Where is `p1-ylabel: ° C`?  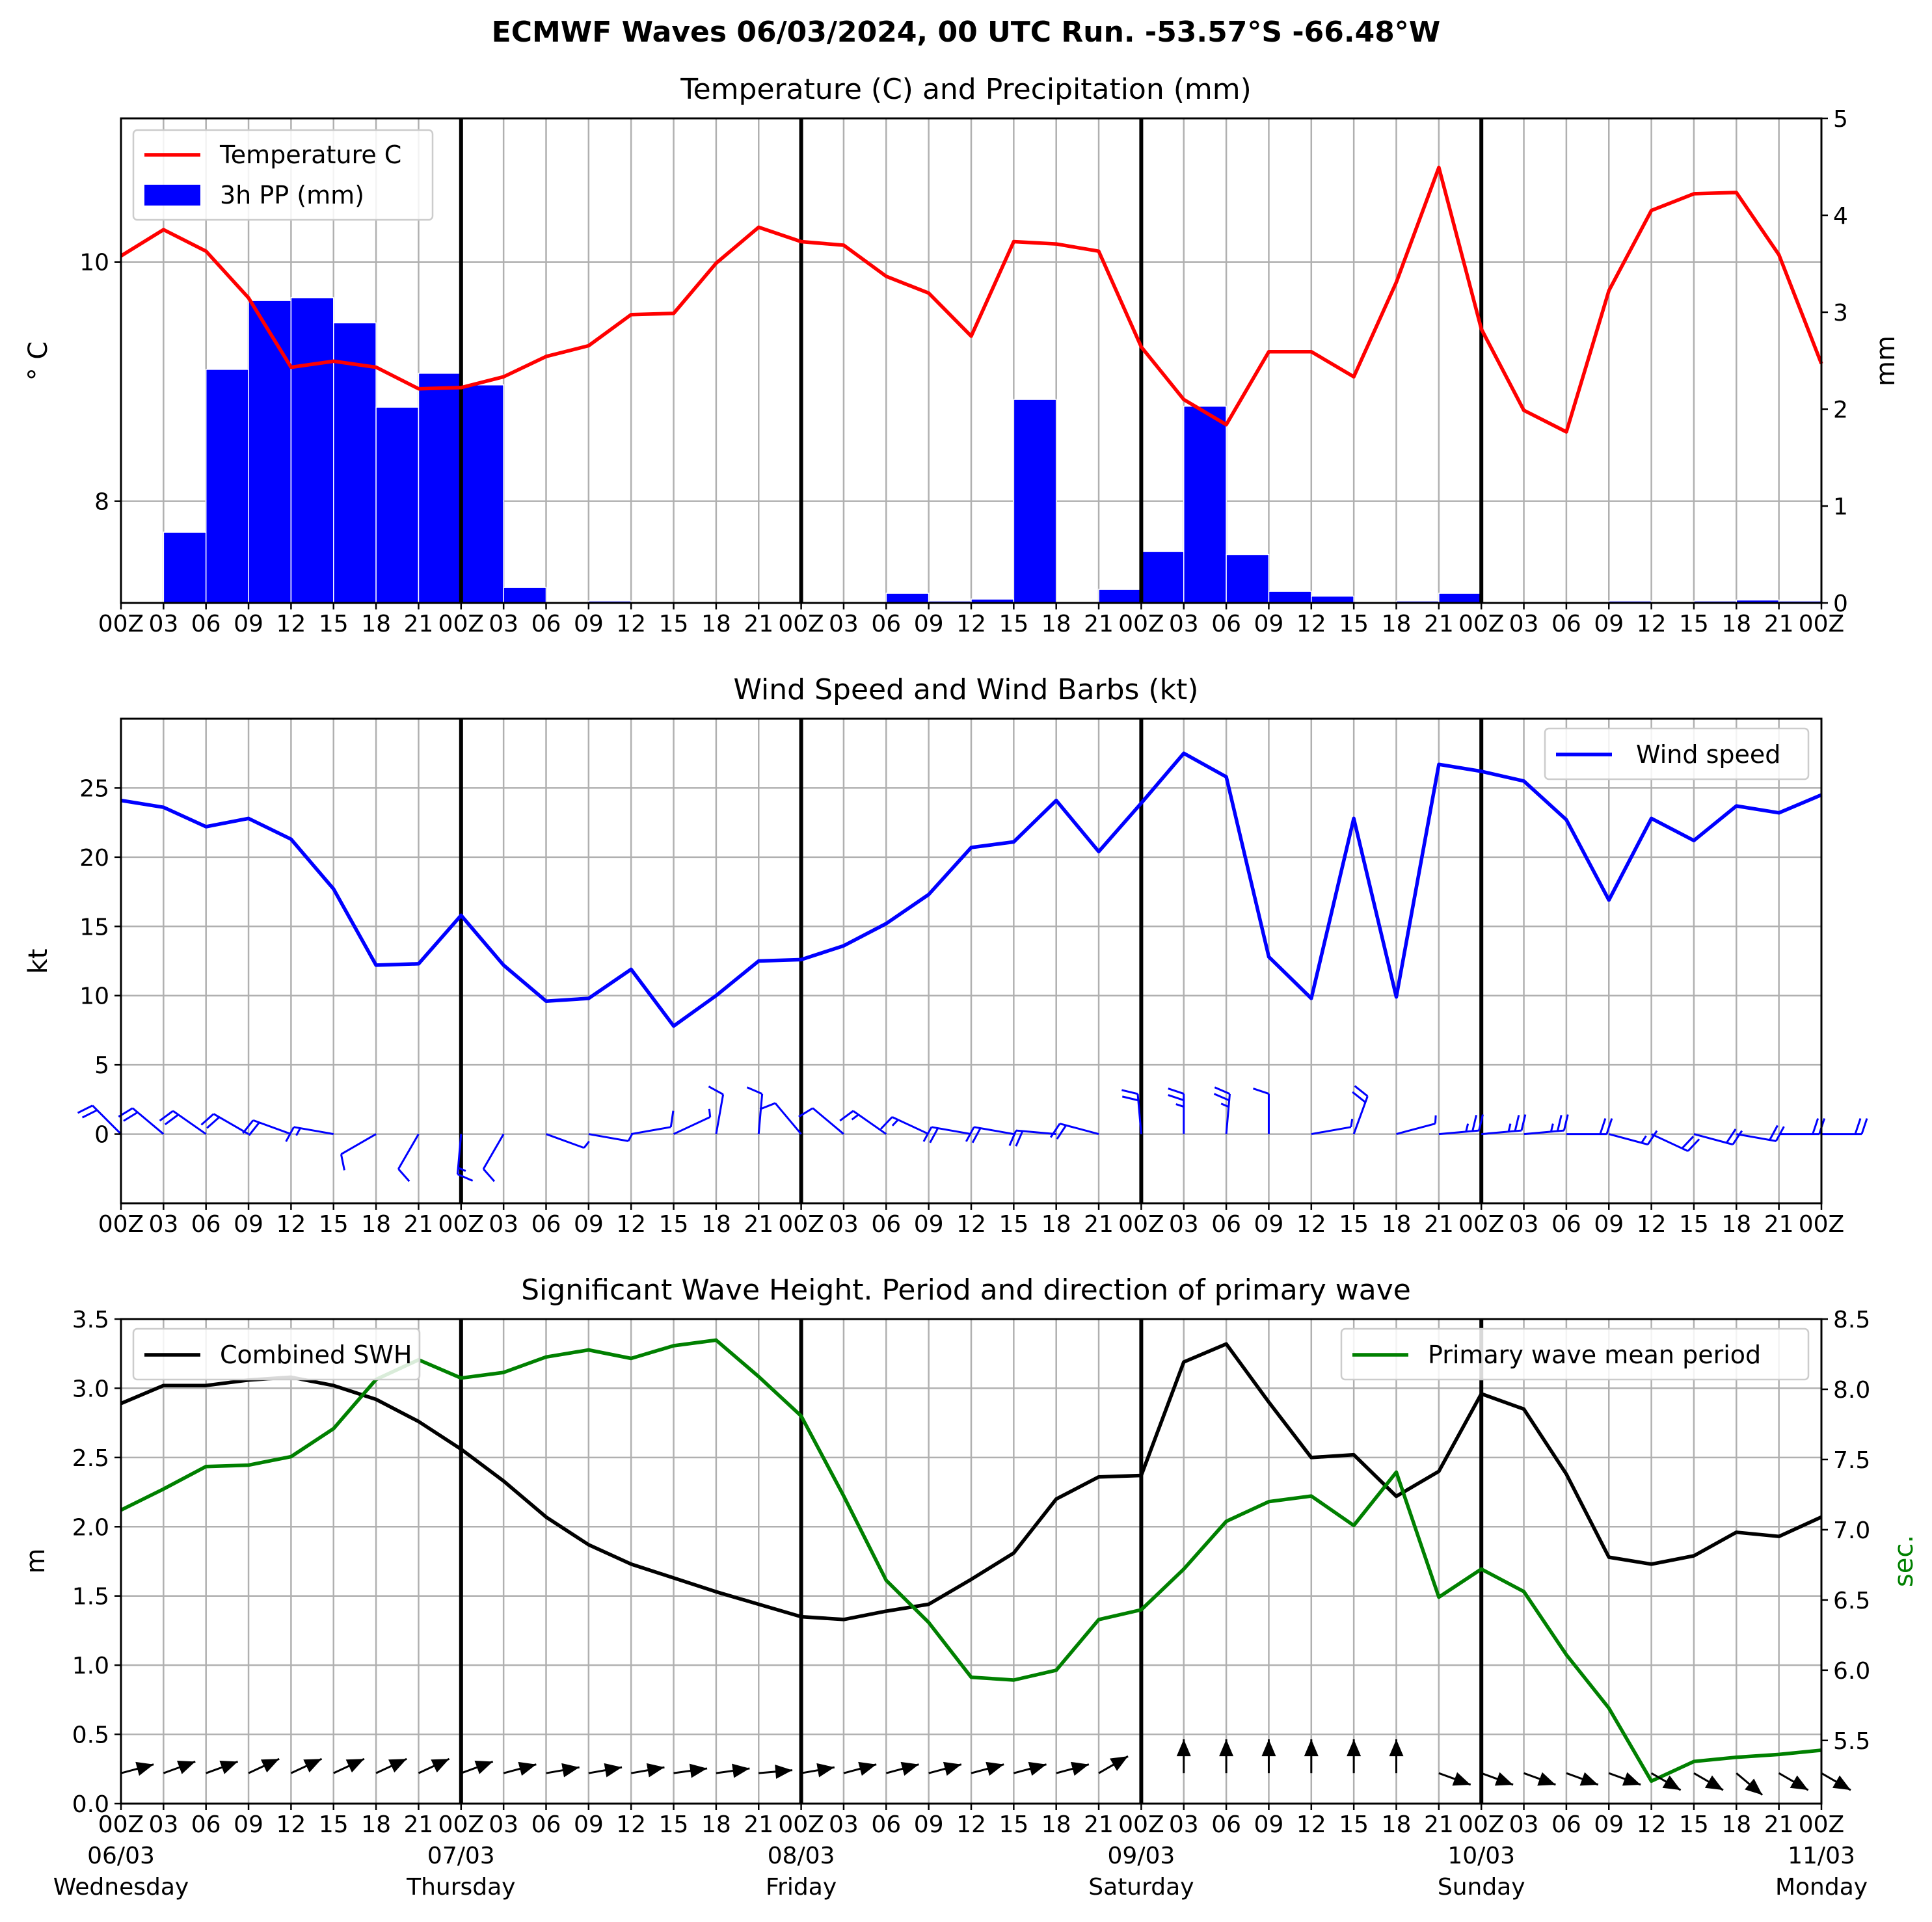 p1-ylabel: ° C is located at coordinates (38, 361).